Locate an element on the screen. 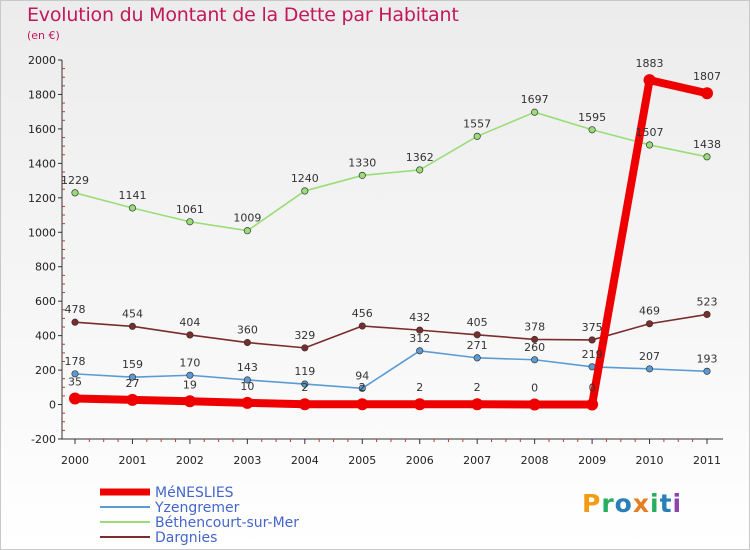  y-tick-label: 1200 is located at coordinates (42, 198).